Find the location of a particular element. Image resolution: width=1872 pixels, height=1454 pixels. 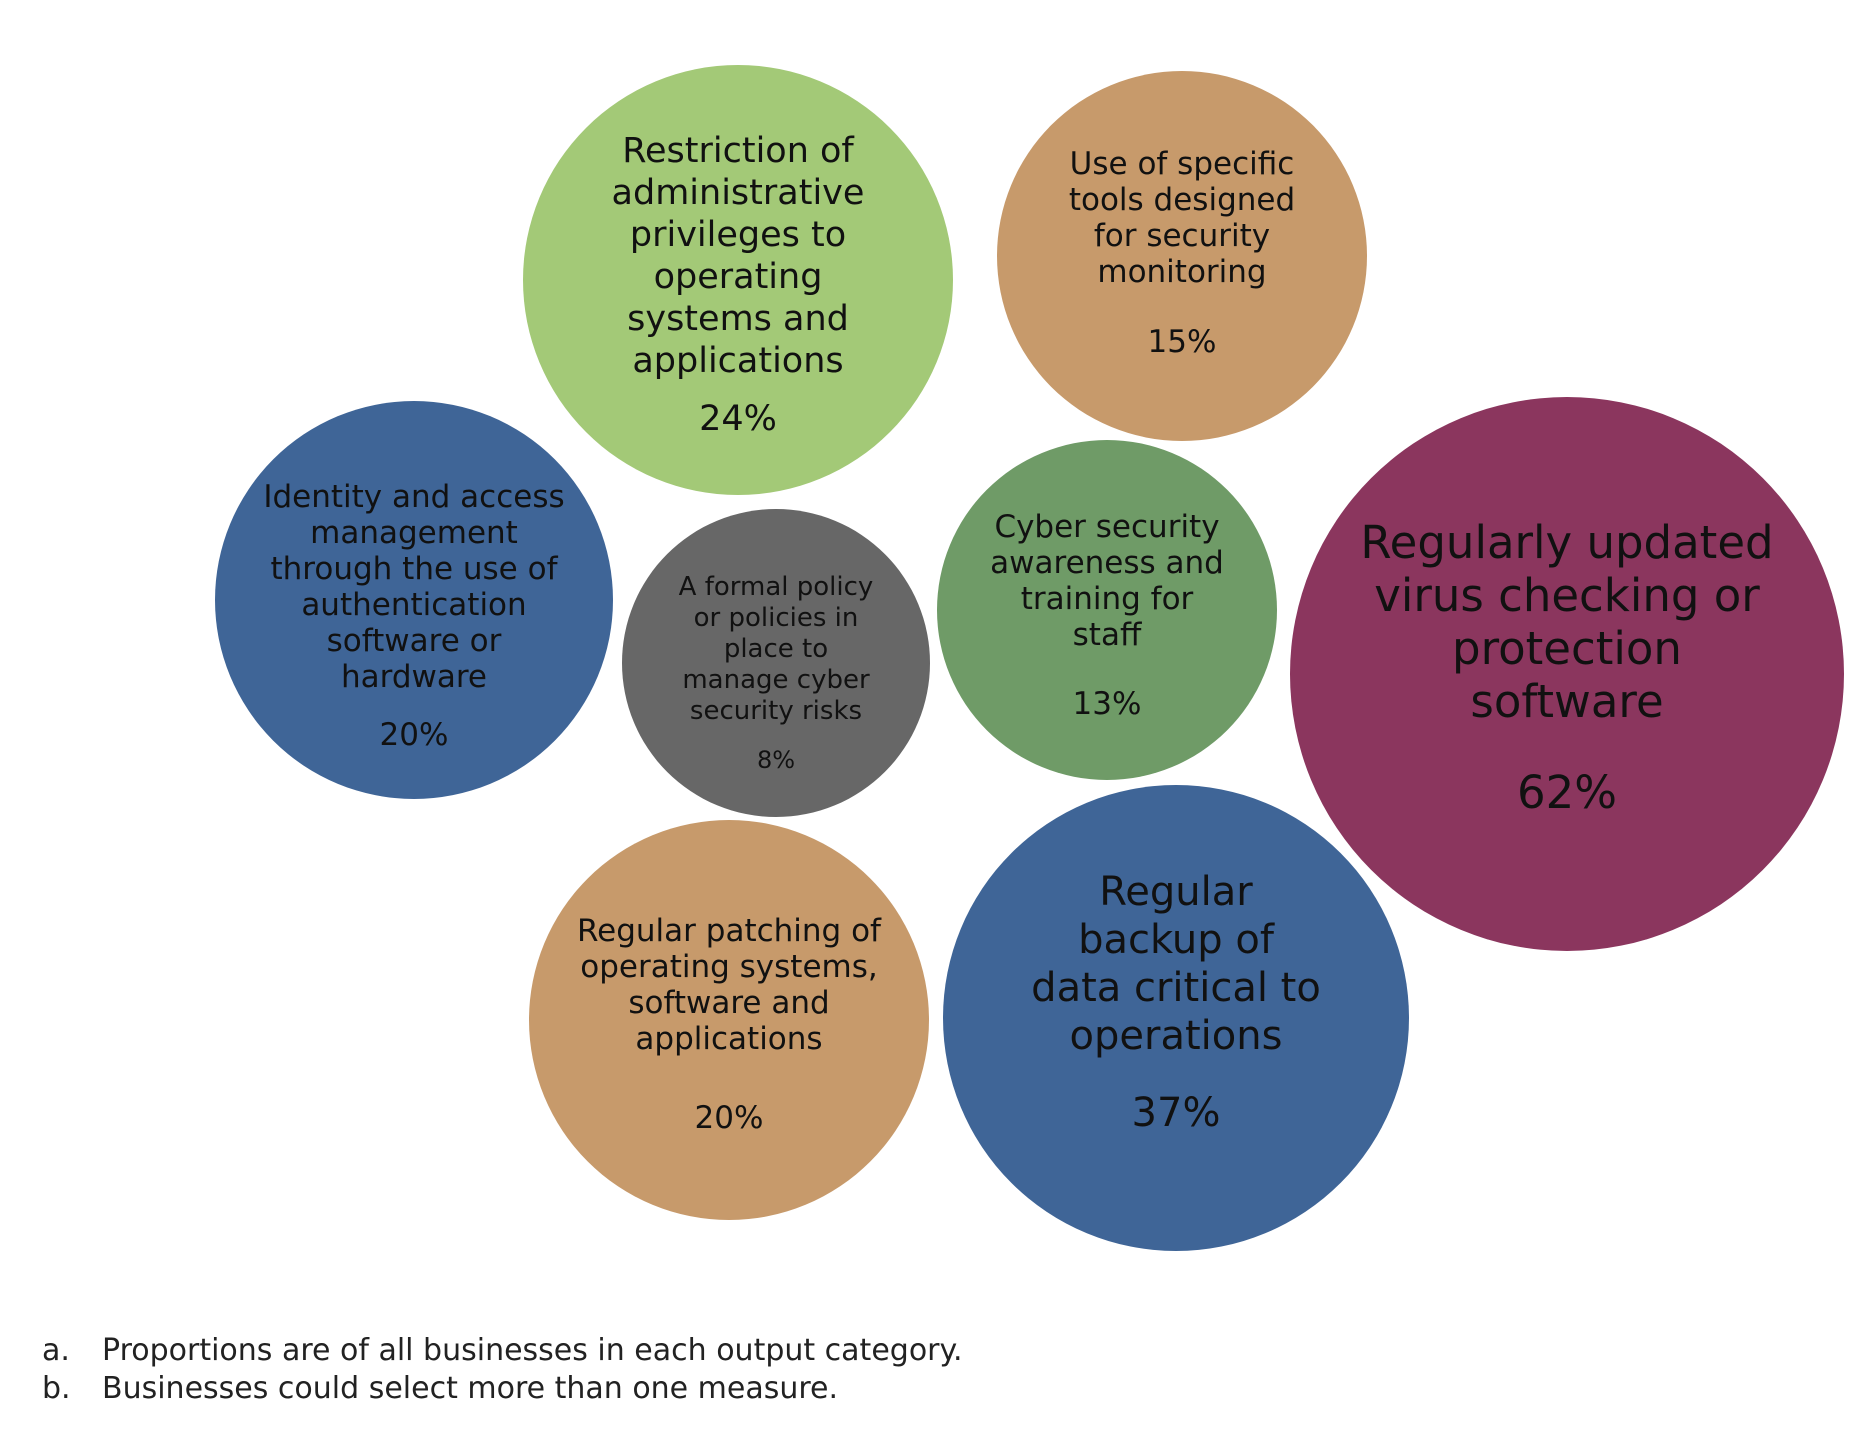

bubble-label-line: place to is located at coordinates (776, 649).